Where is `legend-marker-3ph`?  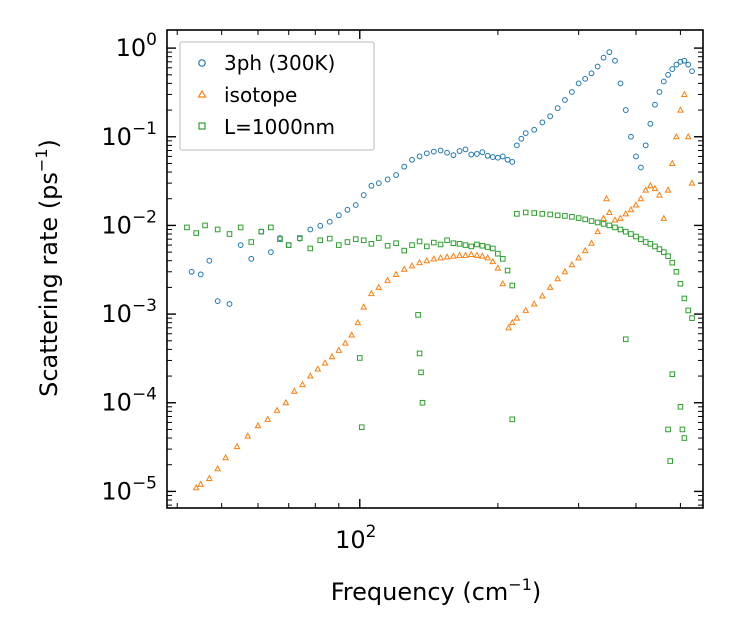
legend-marker-3ph is located at coordinates (202, 63).